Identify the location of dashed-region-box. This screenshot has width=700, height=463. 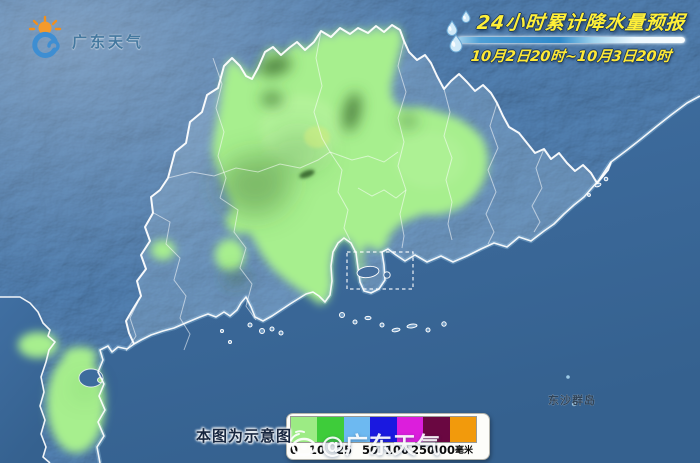
(380, 270).